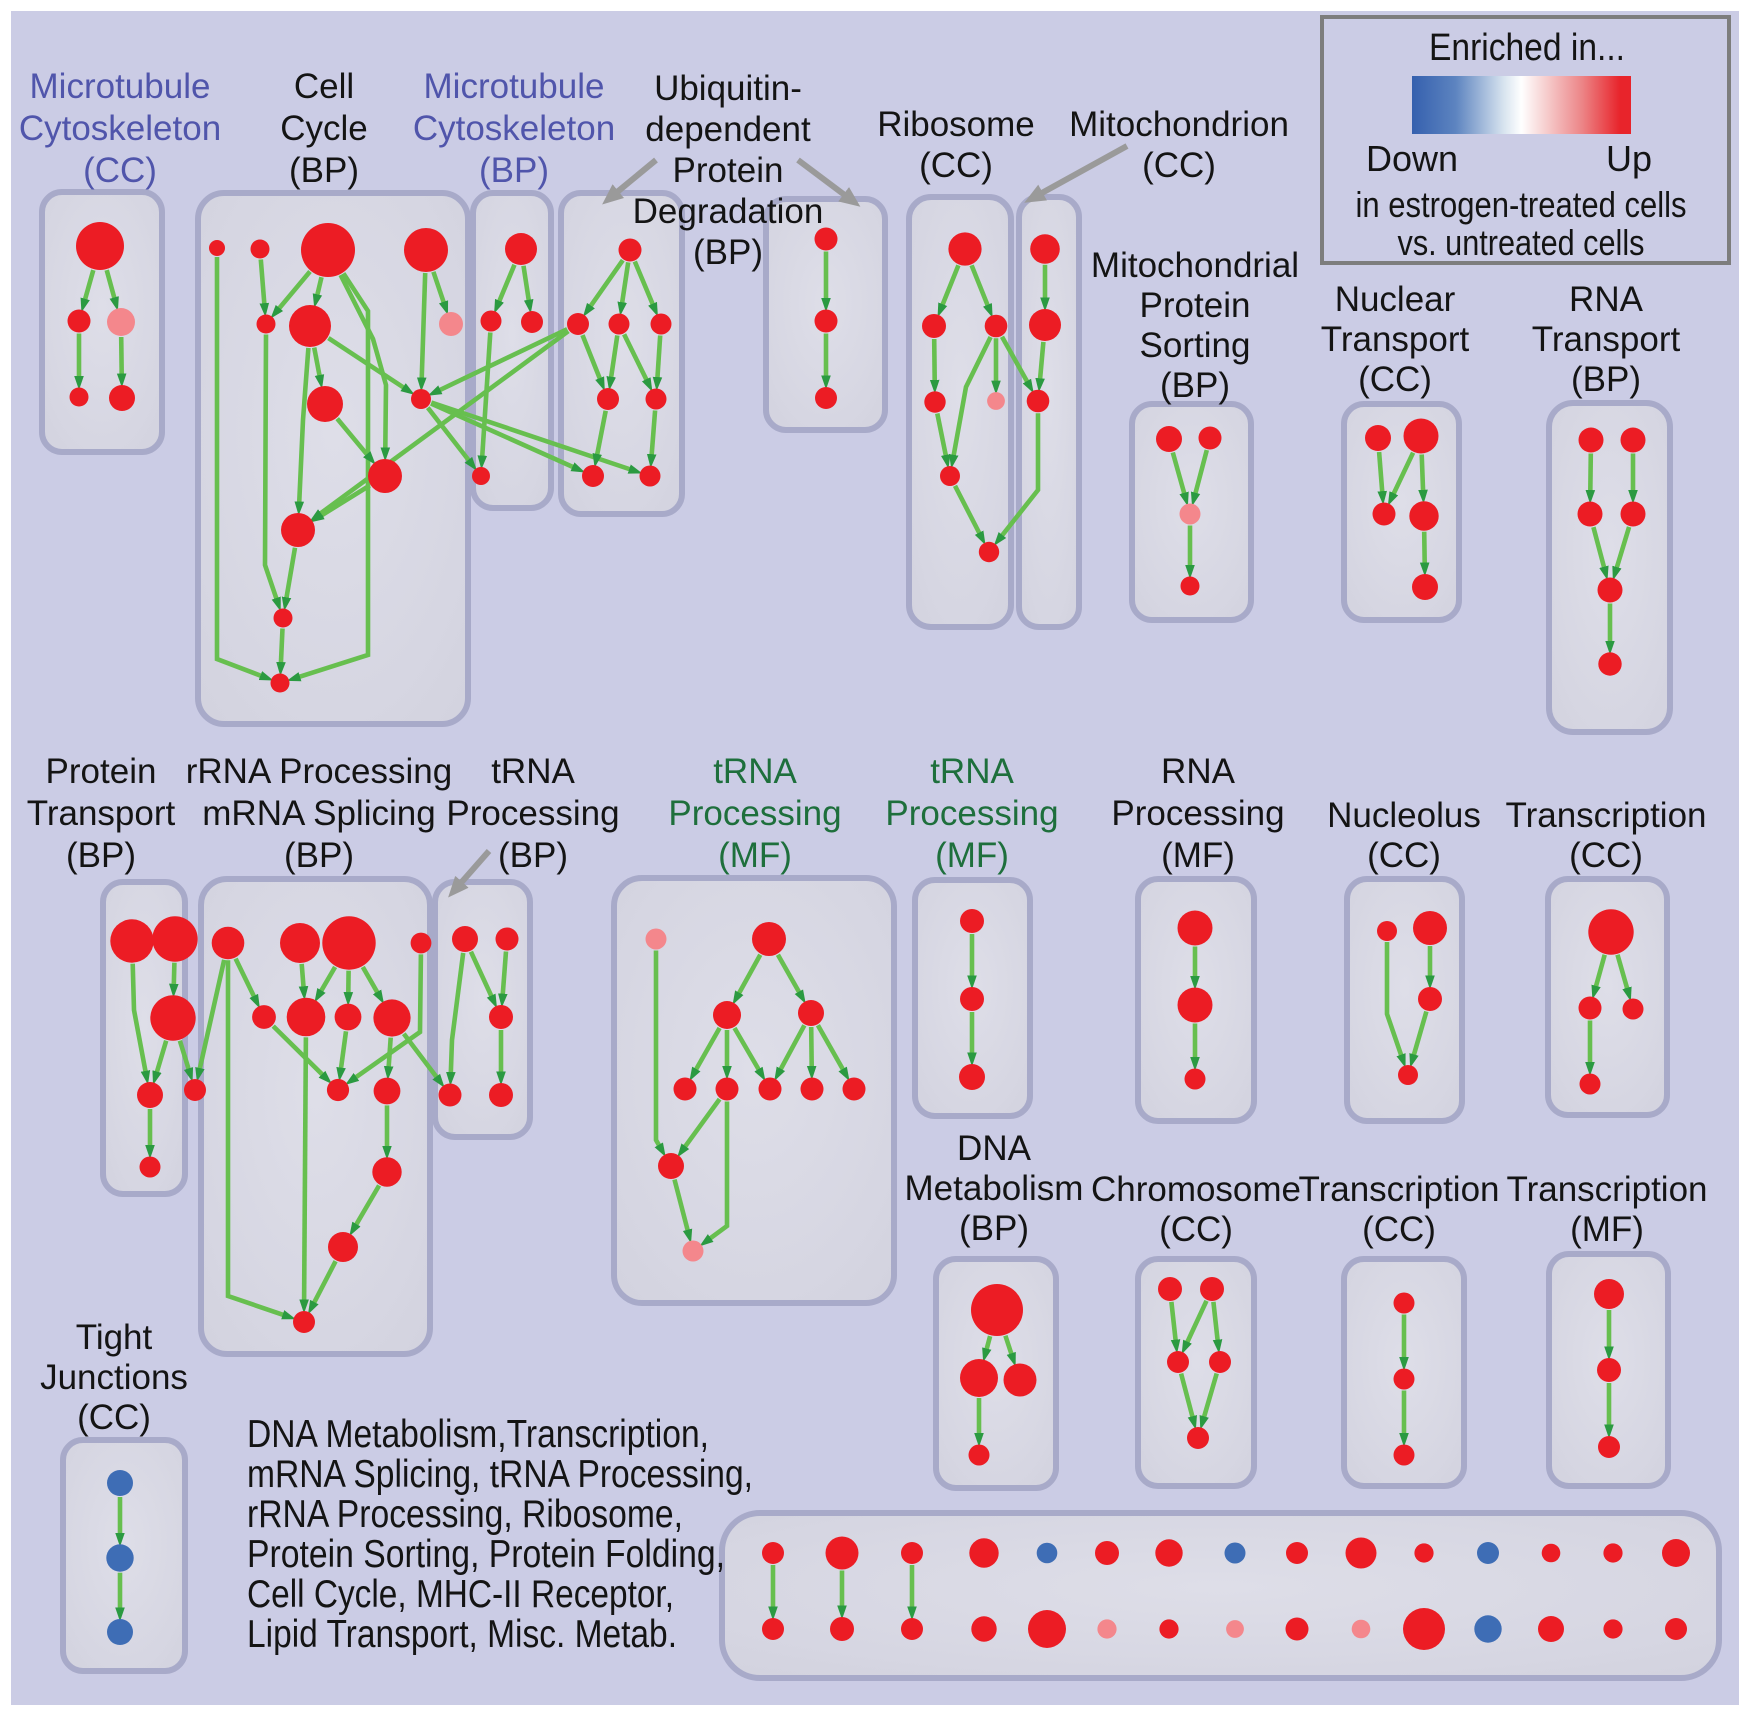 The width and height of the screenshot is (1750, 1715). What do you see at coordinates (956, 124) in the screenshot?
I see `svg-text: Ribosome` at bounding box center [956, 124].